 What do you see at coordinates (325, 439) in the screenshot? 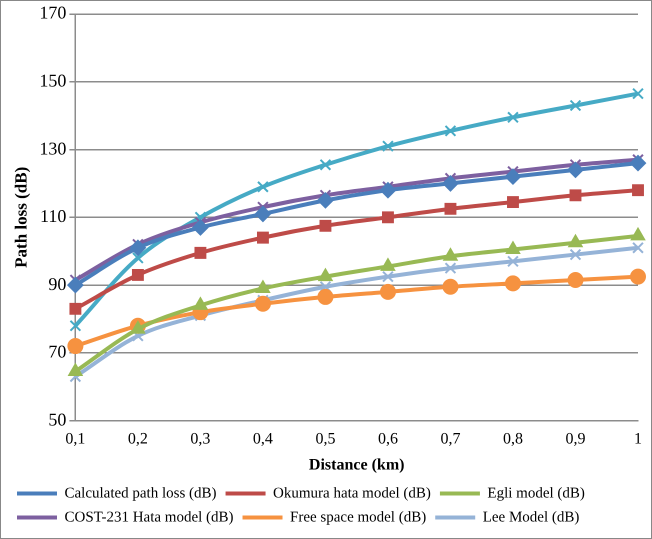
I see `x-tick-label: 0,5` at bounding box center [325, 439].